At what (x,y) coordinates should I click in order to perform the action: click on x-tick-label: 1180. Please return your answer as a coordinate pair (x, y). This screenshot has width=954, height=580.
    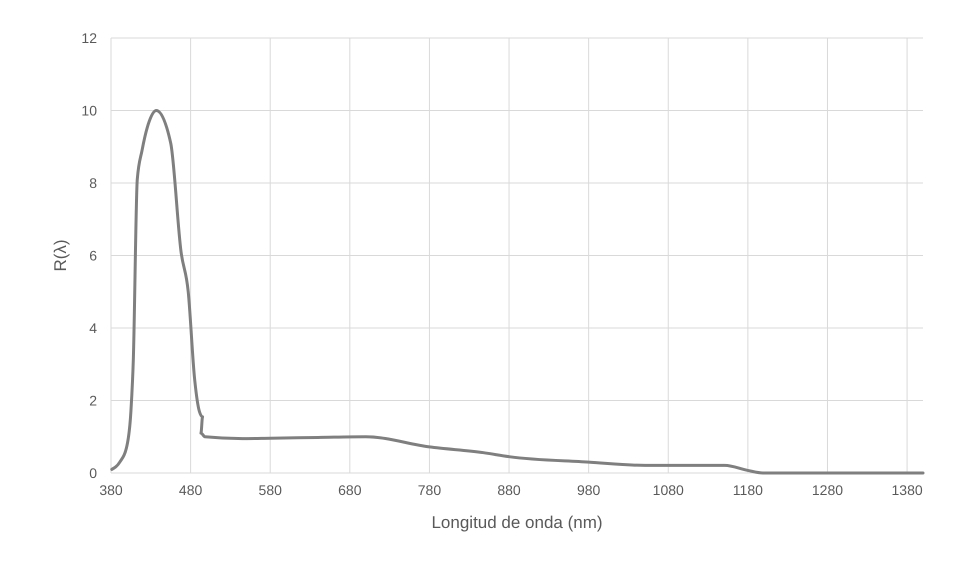
    Looking at the image, I should click on (748, 490).